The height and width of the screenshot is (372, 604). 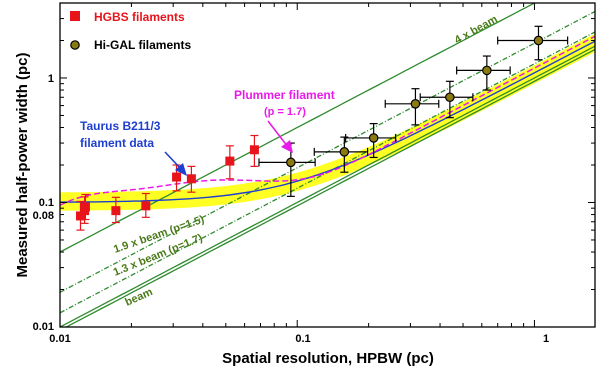 I want to click on taurus-label-line1: Taurus B211/3, so click(x=120, y=126).